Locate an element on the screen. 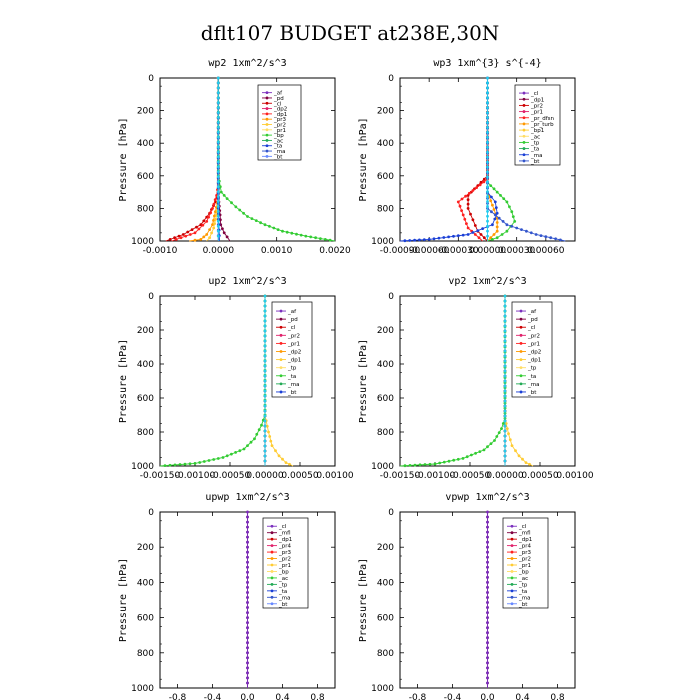  series-bt is located at coordinates (218, 158).